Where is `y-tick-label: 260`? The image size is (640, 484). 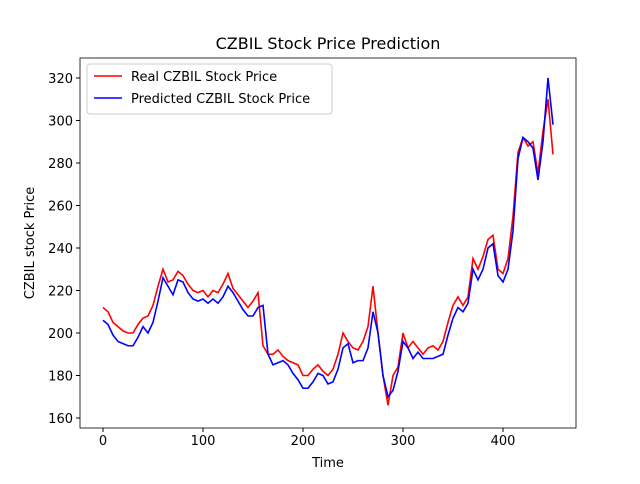
y-tick-label: 260 is located at coordinates (60, 206).